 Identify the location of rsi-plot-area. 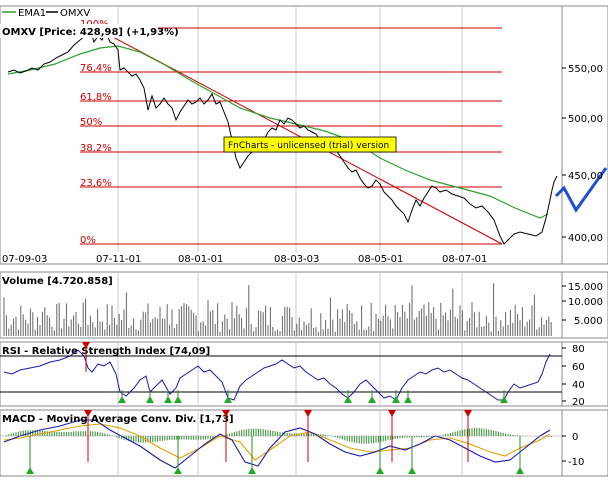
(281, 374).